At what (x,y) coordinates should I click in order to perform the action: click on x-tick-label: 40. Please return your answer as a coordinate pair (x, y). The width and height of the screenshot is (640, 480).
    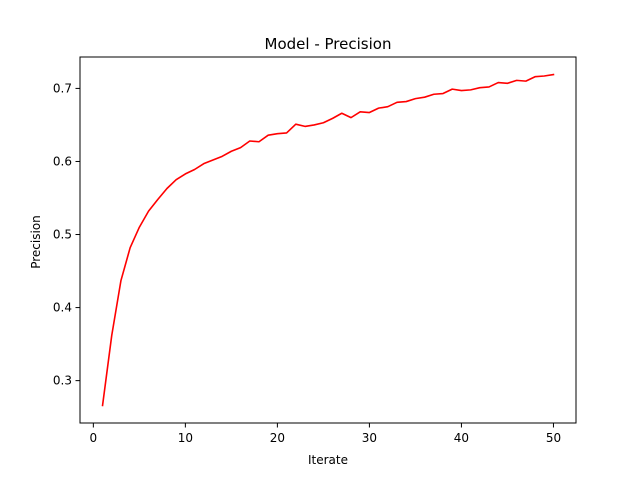
    Looking at the image, I should click on (461, 438).